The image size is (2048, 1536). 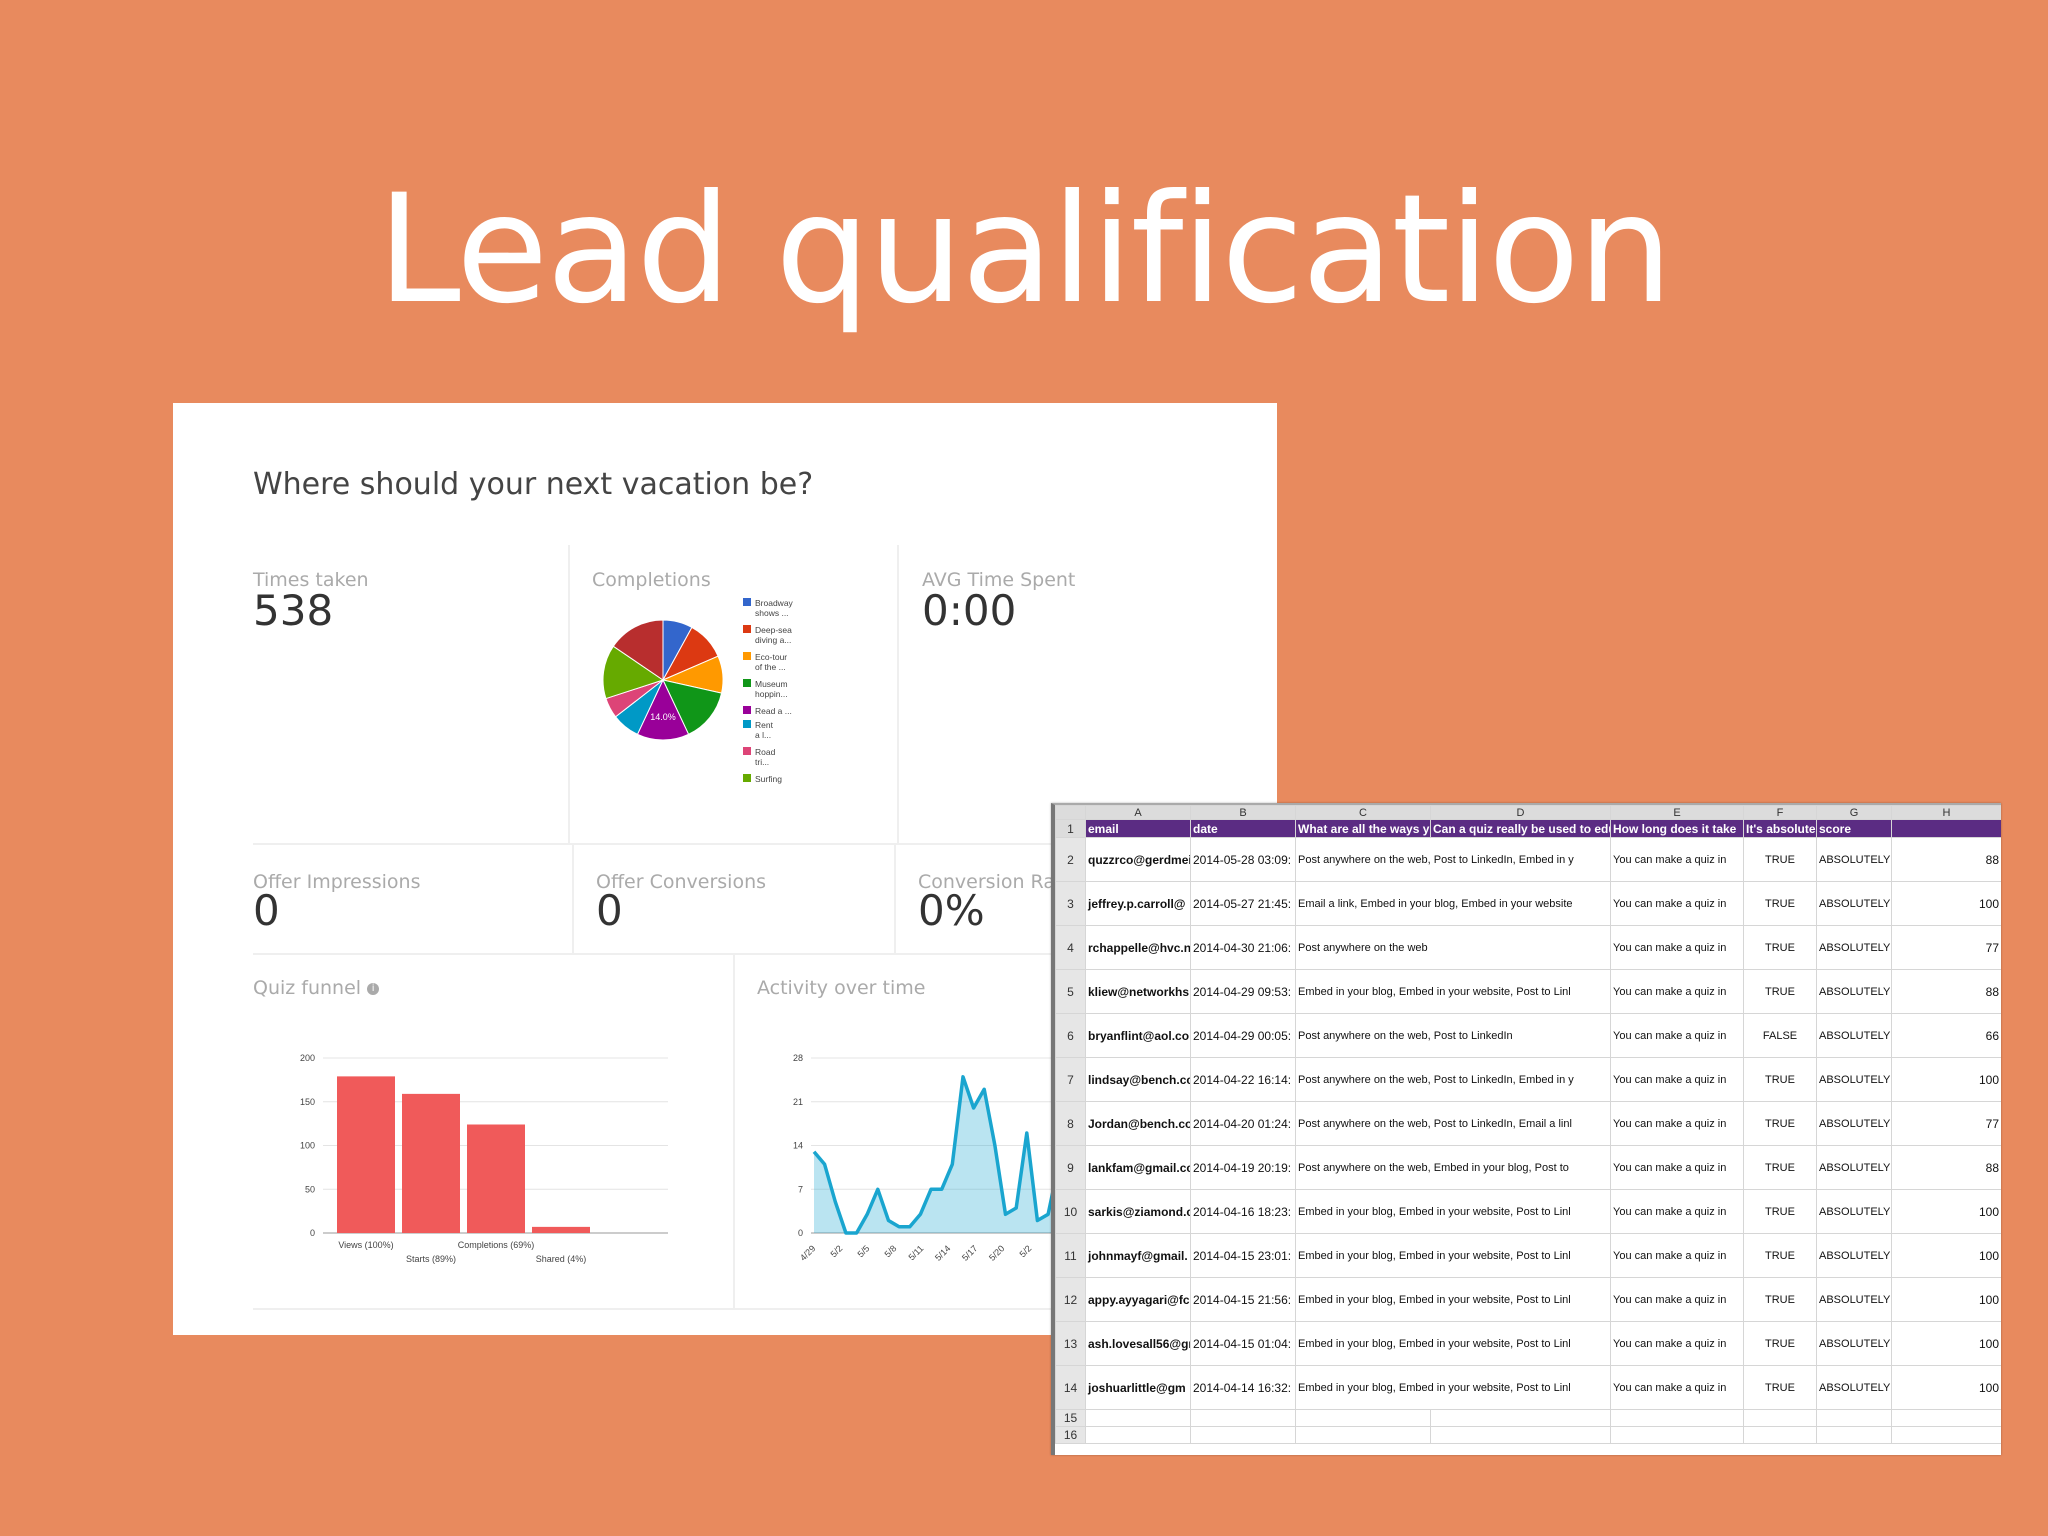 What do you see at coordinates (1520, 812) in the screenshot?
I see `column-letter: D` at bounding box center [1520, 812].